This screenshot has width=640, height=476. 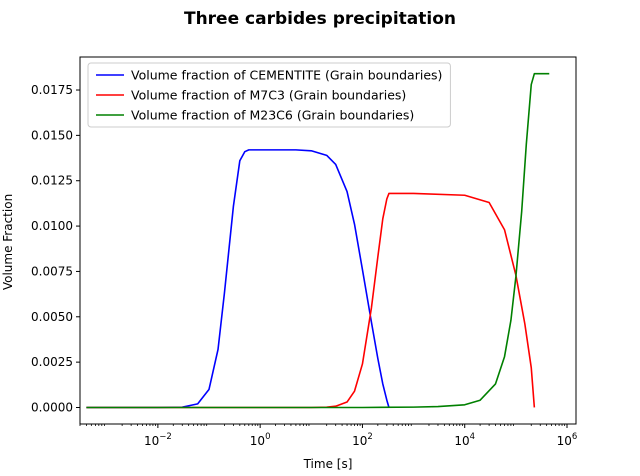 What do you see at coordinates (52, 90) in the screenshot?
I see `y-tick-label: 0.0175` at bounding box center [52, 90].